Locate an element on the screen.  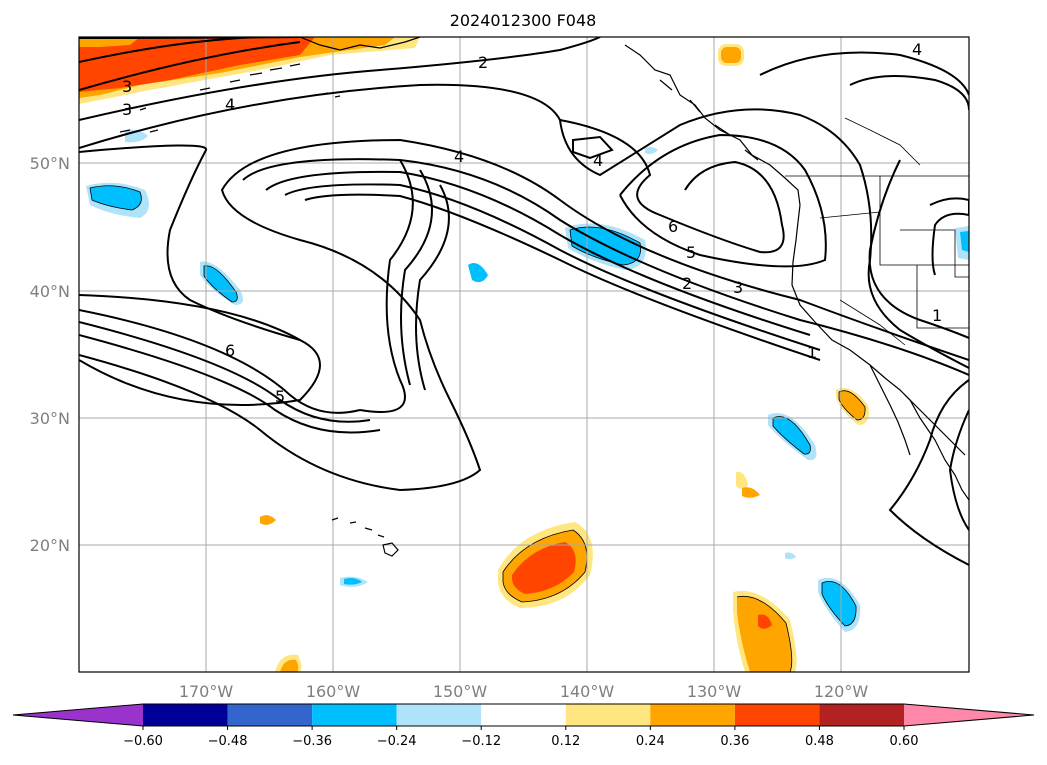
colorbar-tick-label: 0.24 is located at coordinates (650, 741).